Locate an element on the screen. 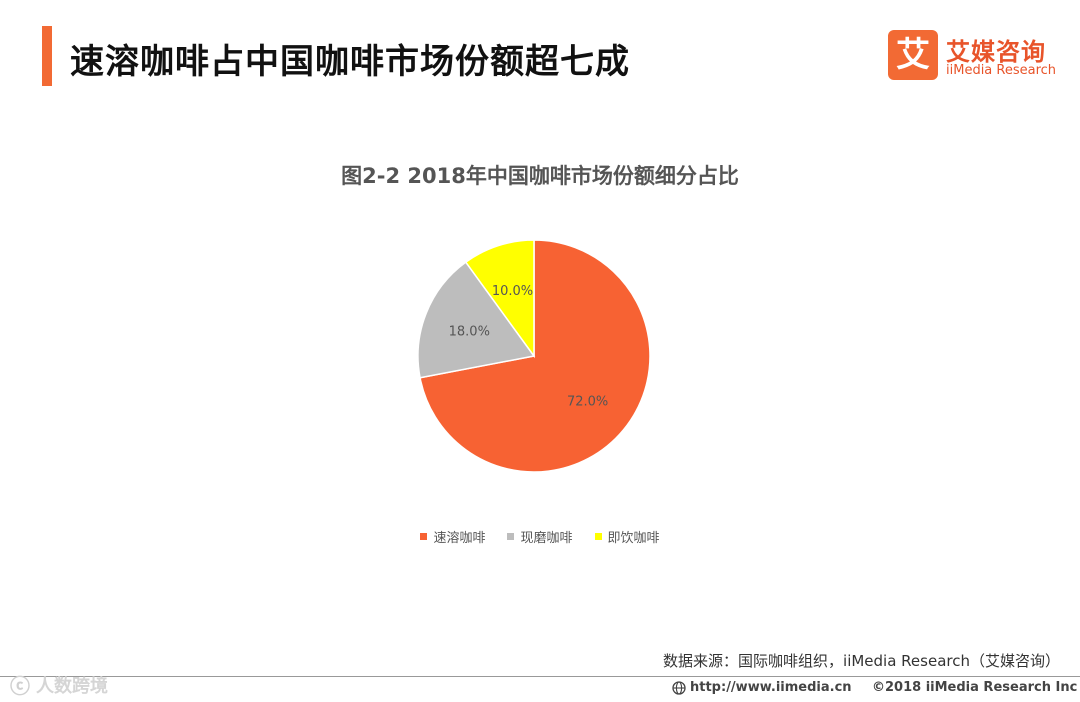 The width and height of the screenshot is (1080, 702). footer-divider is located at coordinates (540, 676).